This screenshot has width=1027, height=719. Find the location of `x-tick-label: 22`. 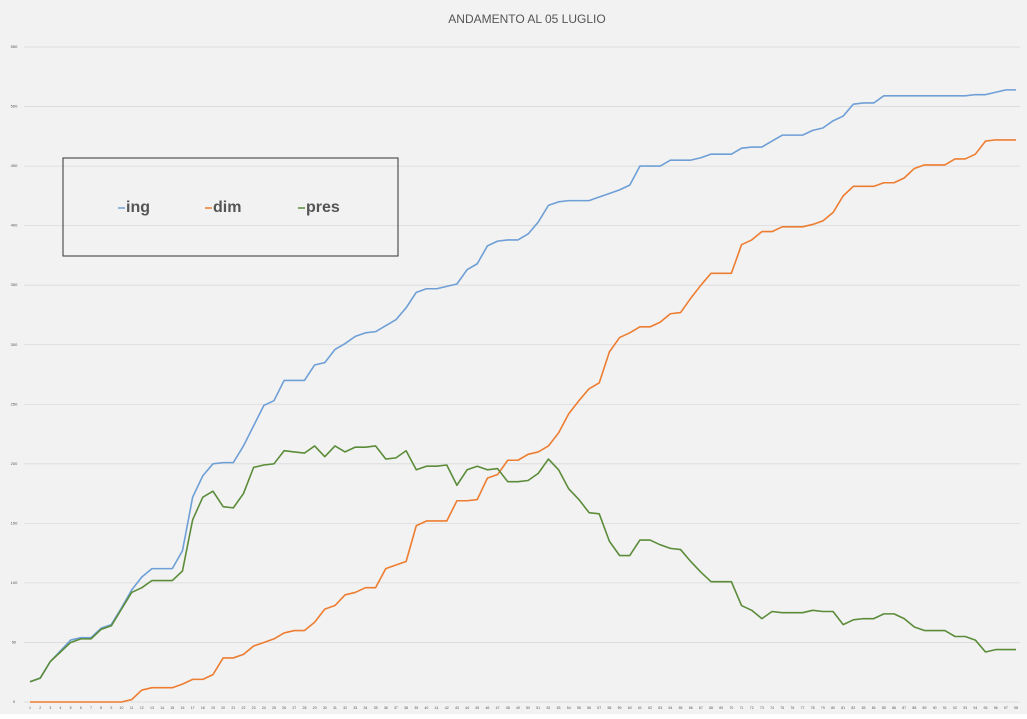

x-tick-label: 22 is located at coordinates (244, 708).